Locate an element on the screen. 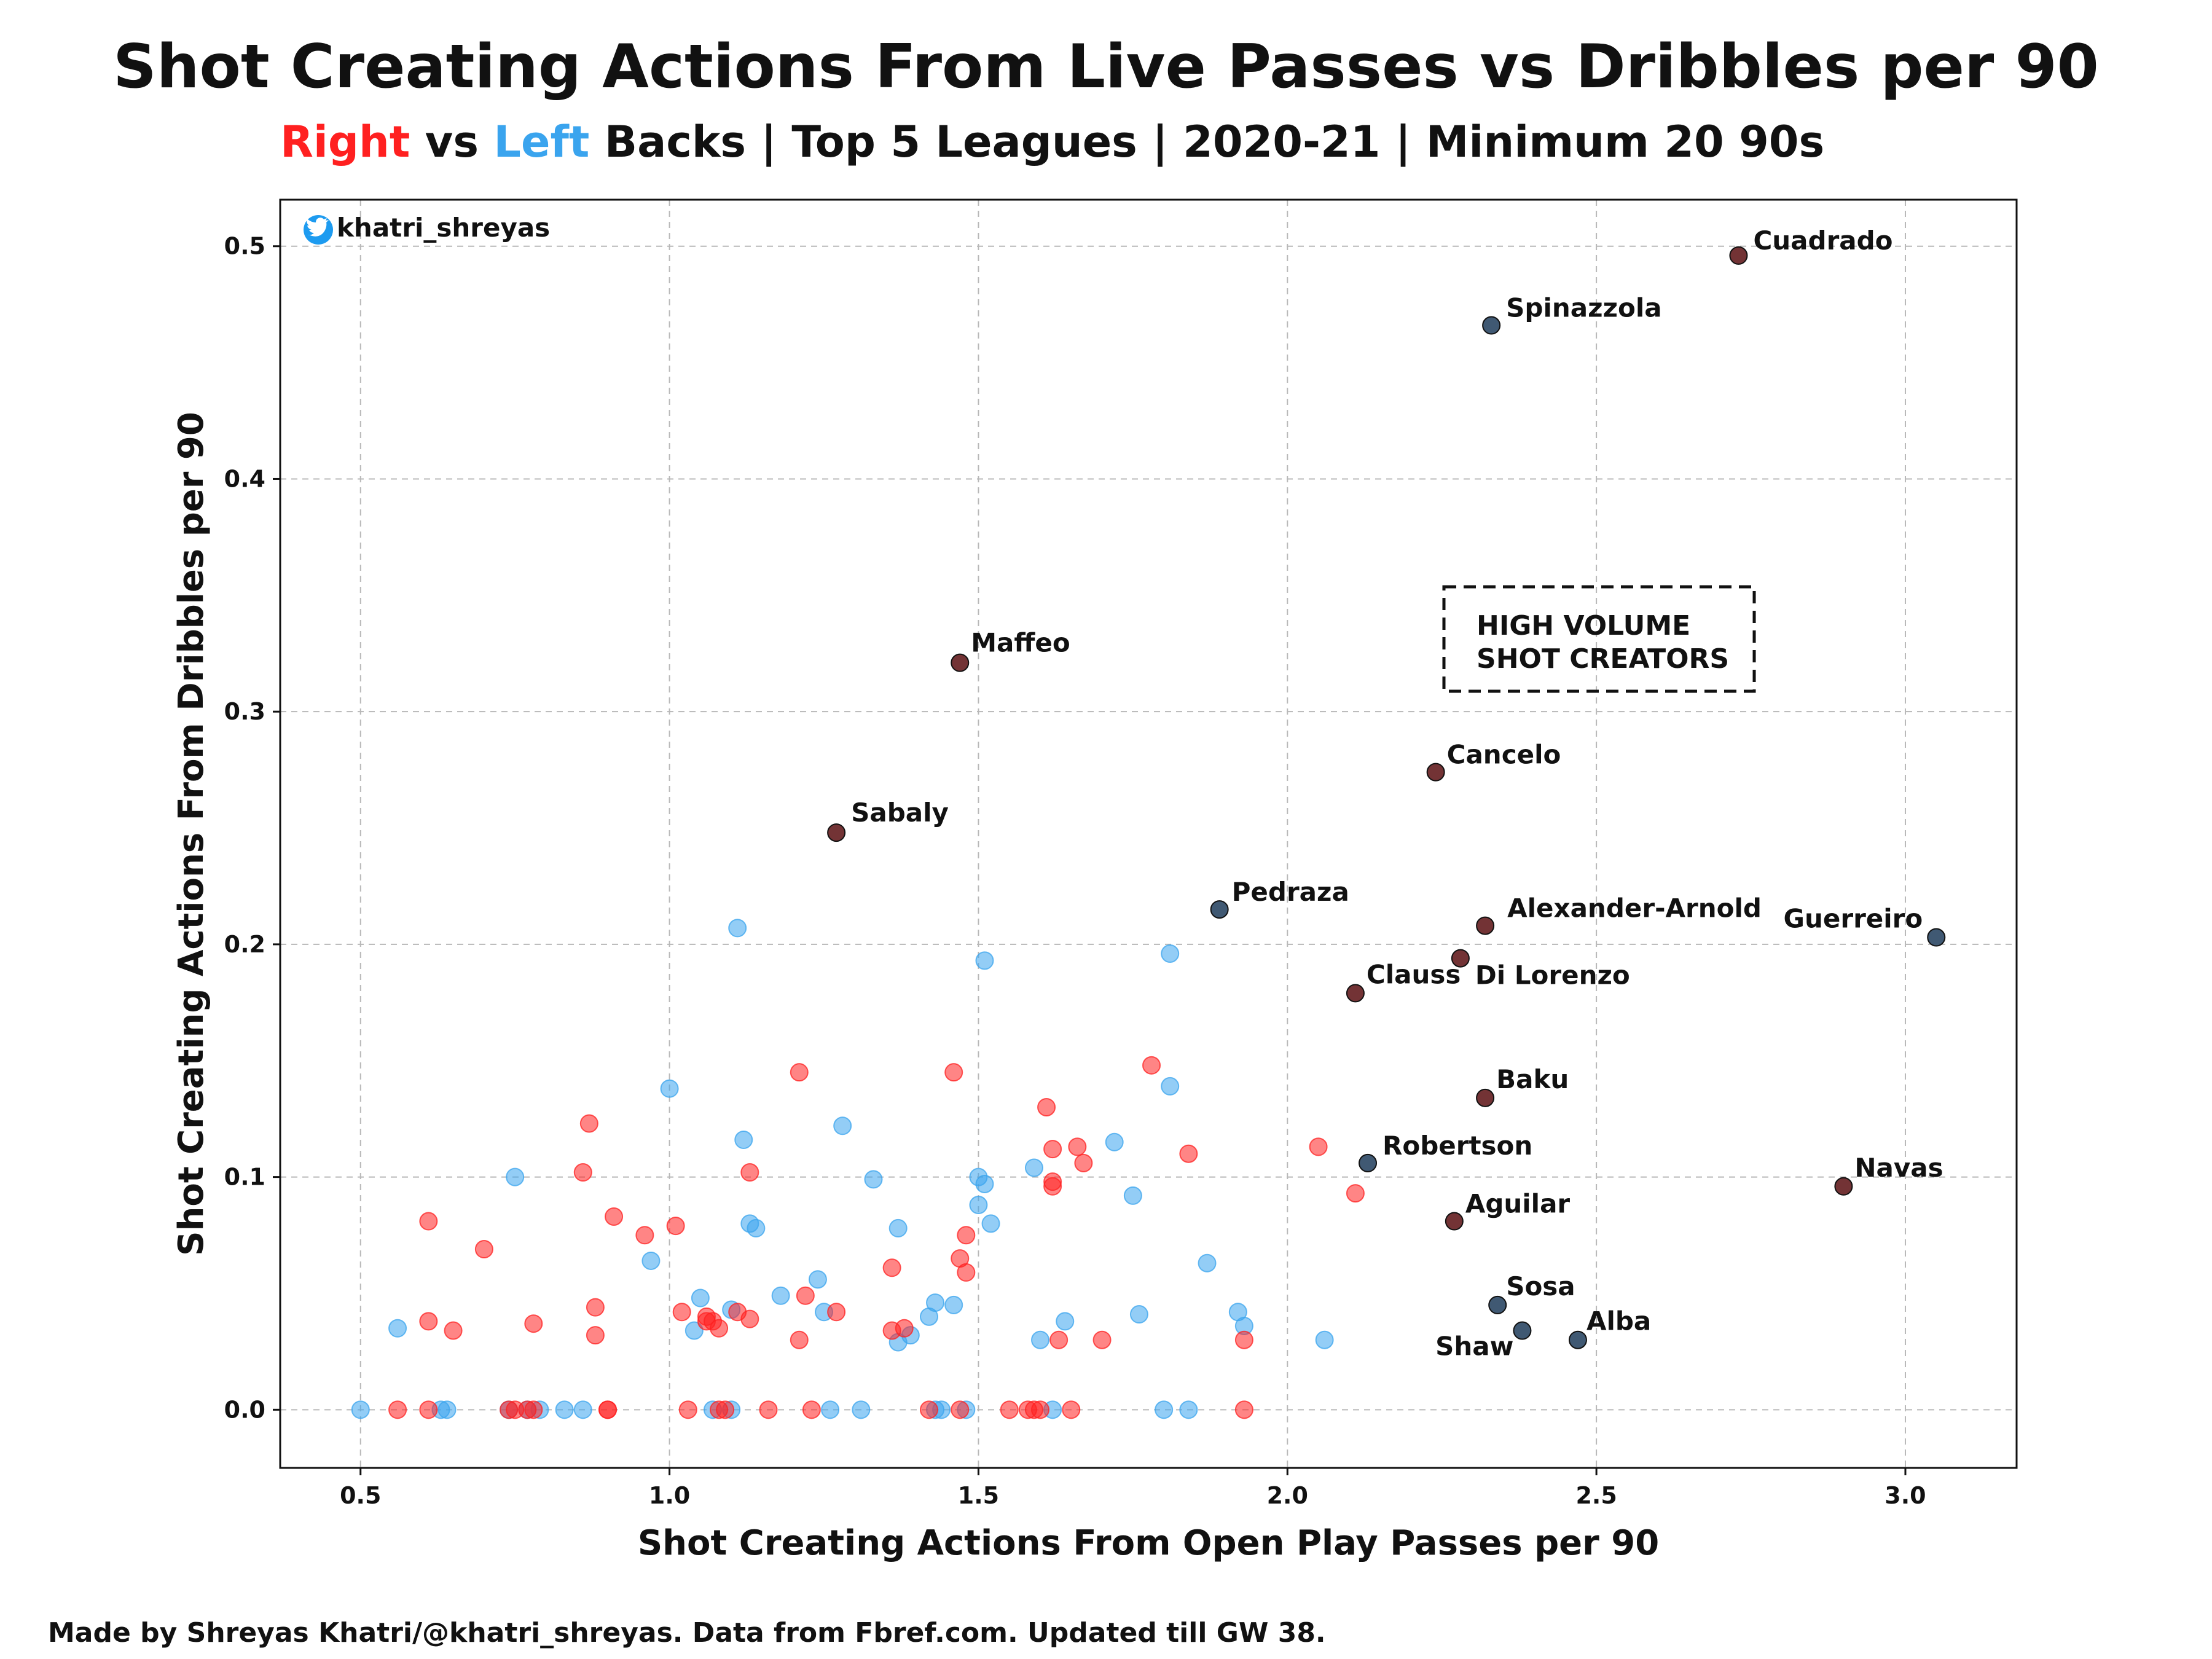  player-label: Alexander-Arnold is located at coordinates (1634, 908).